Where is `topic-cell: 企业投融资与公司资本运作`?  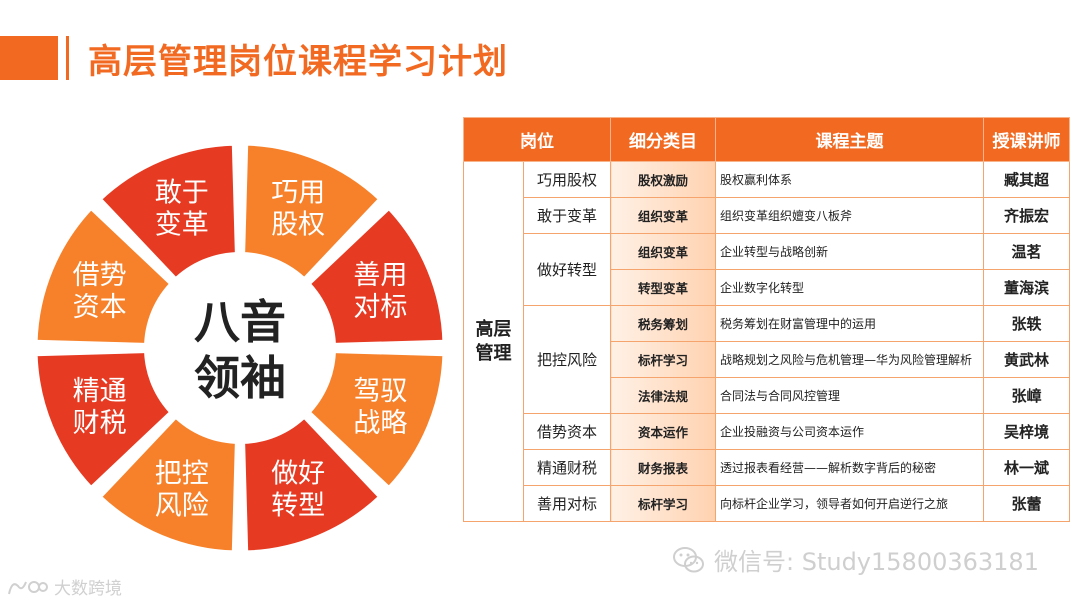
topic-cell: 企业投融资与公司资本运作 is located at coordinates (849, 431).